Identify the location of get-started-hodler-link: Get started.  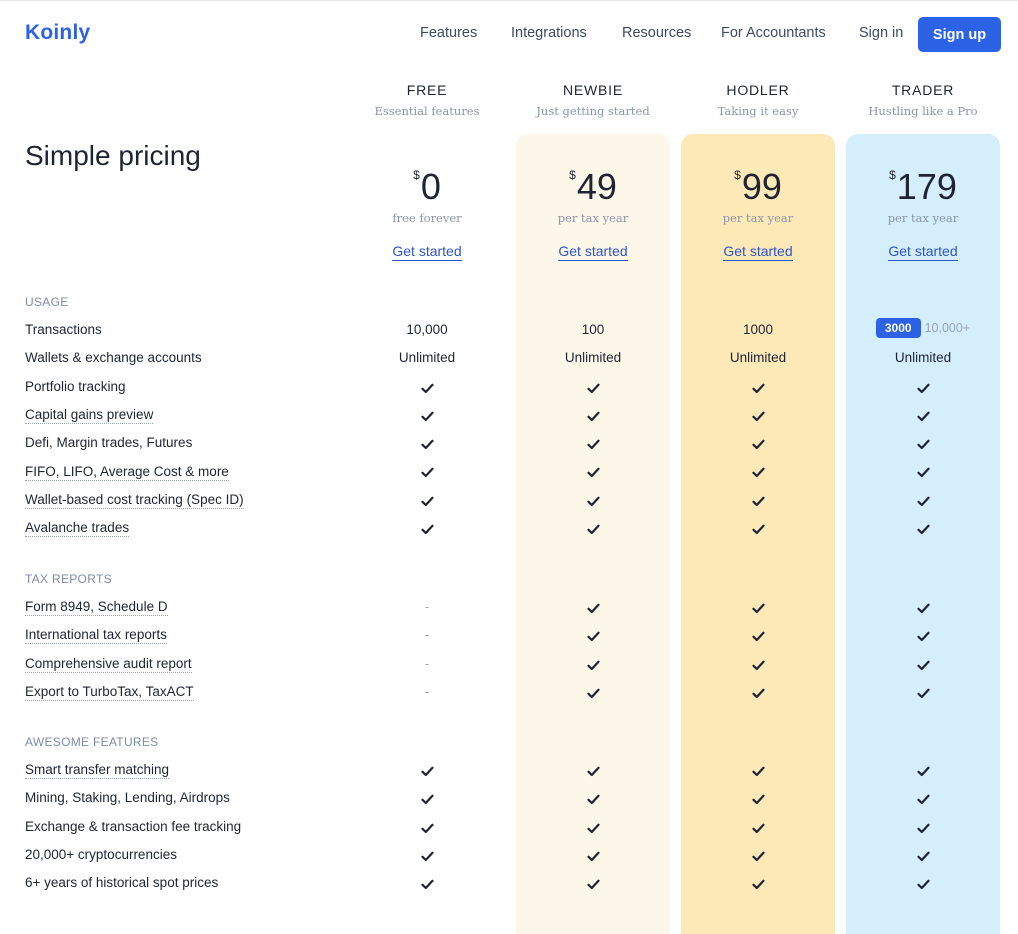
(758, 252).